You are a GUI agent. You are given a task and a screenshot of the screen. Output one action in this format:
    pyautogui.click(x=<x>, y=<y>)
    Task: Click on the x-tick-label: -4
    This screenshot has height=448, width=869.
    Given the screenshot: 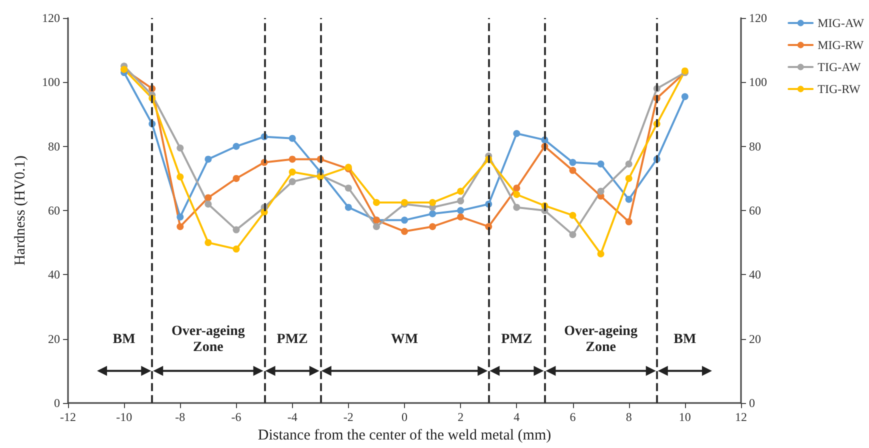 What is the action you would take?
    pyautogui.click(x=292, y=417)
    